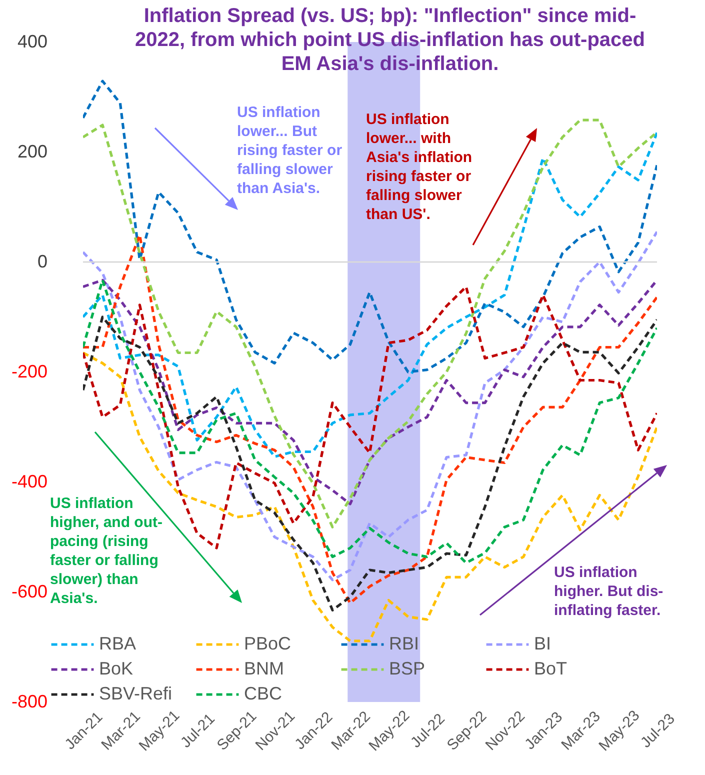 This screenshot has height=775, width=705. I want to click on y-tick-label: 400, so click(32, 42).